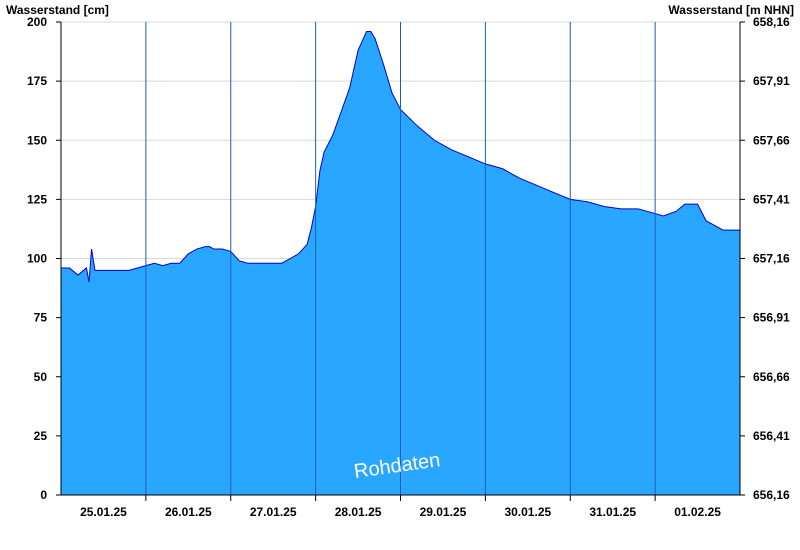  I want to click on x-tick-label: 26.01.25, so click(188, 512).